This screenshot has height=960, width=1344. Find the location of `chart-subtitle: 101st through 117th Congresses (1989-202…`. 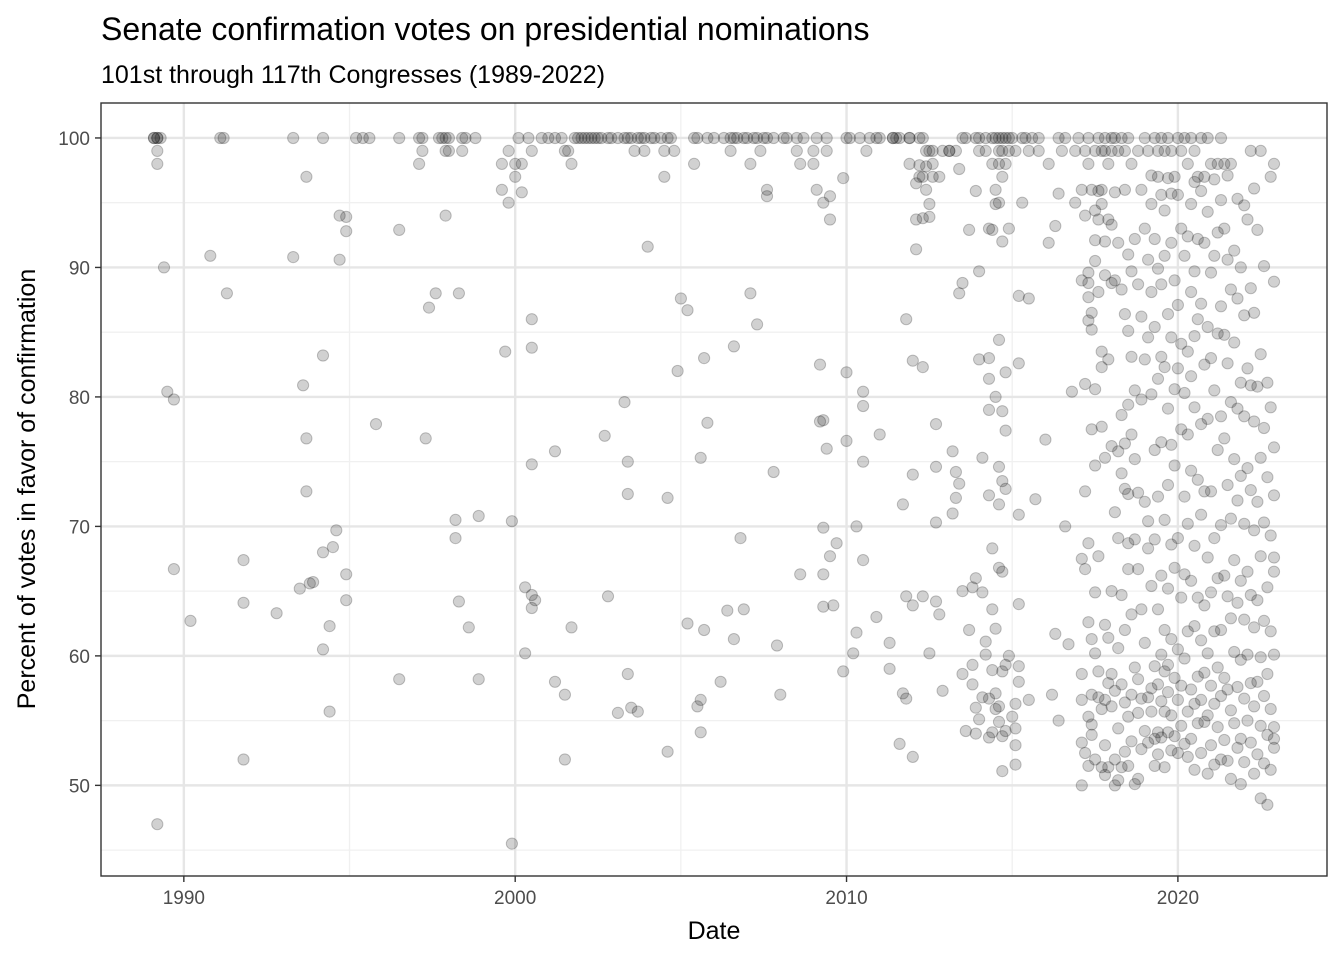

chart-subtitle: 101st through 117th Congresses (1989-202… is located at coordinates (353, 75).